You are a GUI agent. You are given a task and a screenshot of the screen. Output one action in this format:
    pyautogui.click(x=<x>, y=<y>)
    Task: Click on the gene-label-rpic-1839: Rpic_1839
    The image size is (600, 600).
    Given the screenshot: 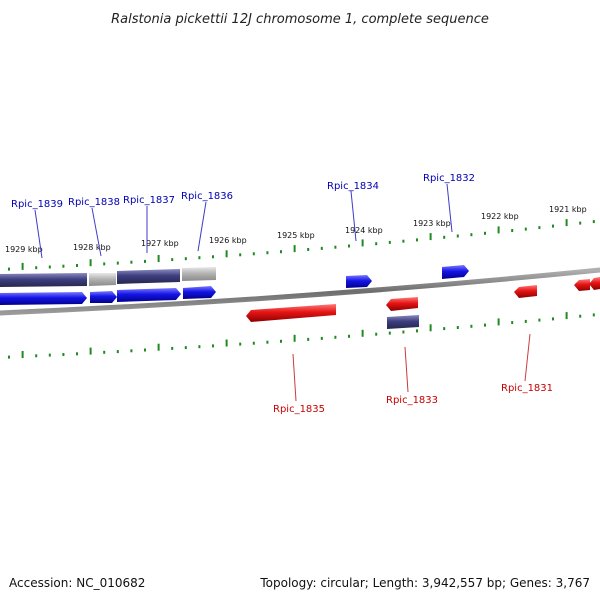 What is the action you would take?
    pyautogui.click(x=37, y=204)
    